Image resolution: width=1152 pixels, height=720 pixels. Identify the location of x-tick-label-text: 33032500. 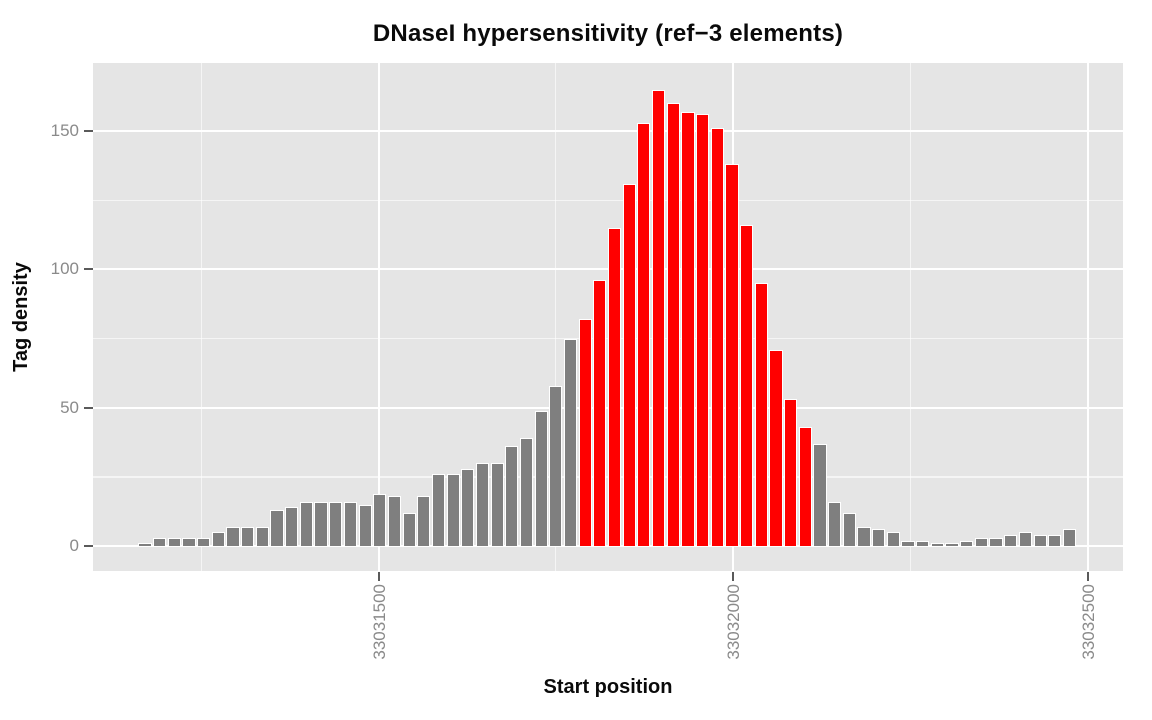
(1088, 622).